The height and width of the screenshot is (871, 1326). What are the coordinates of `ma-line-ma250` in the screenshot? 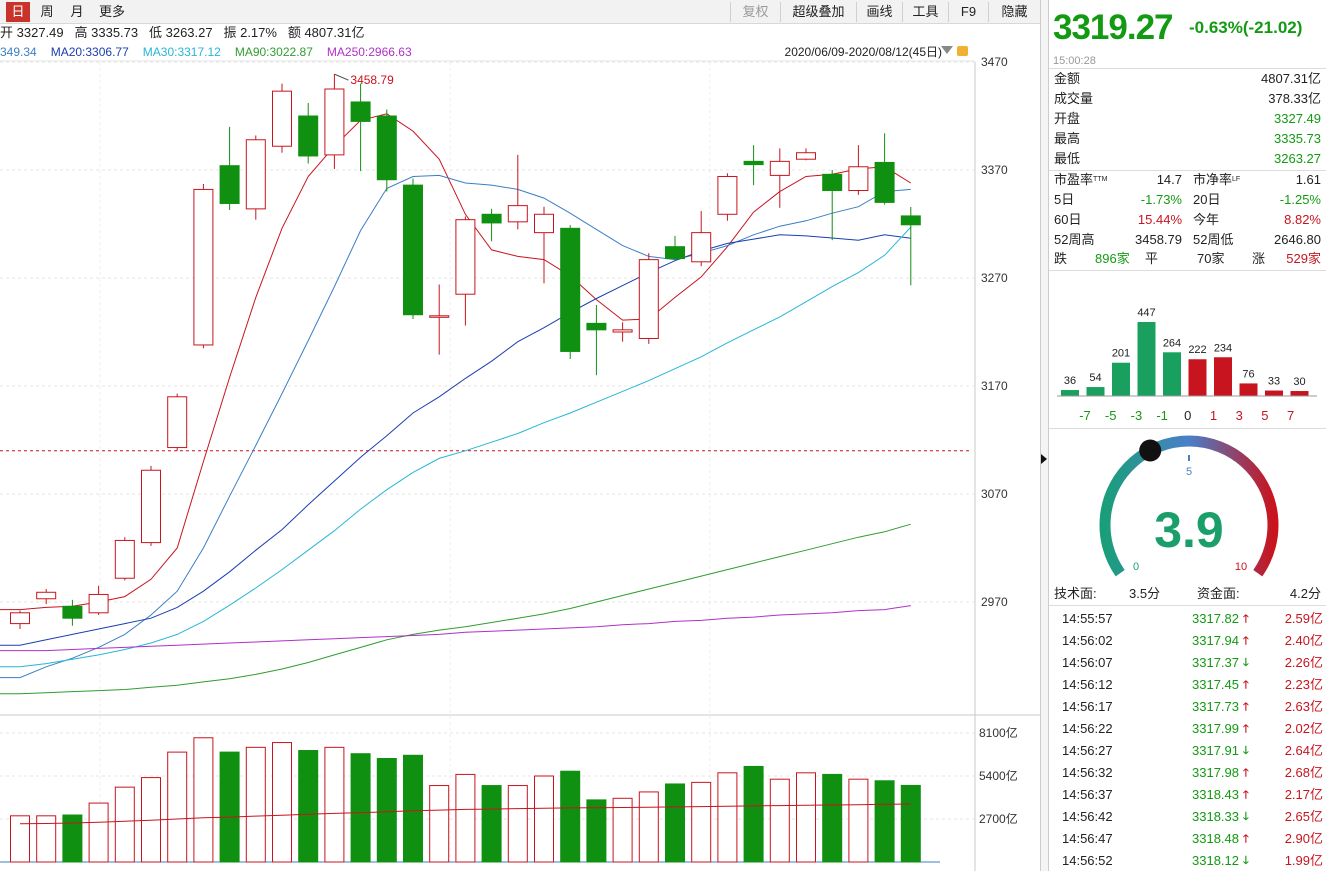 It's located at (455, 628).